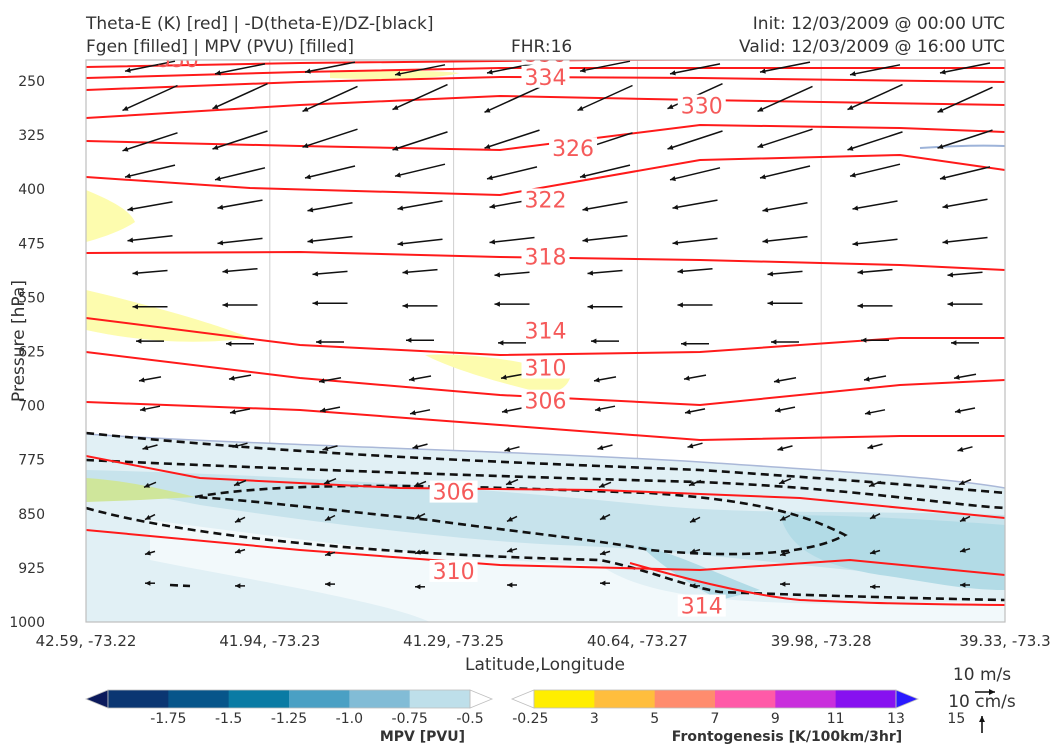 This screenshot has width=1050, height=750. What do you see at coordinates (982, 675) in the screenshot?
I see `wind-scale-horizontal-label: 10 m/s` at bounding box center [982, 675].